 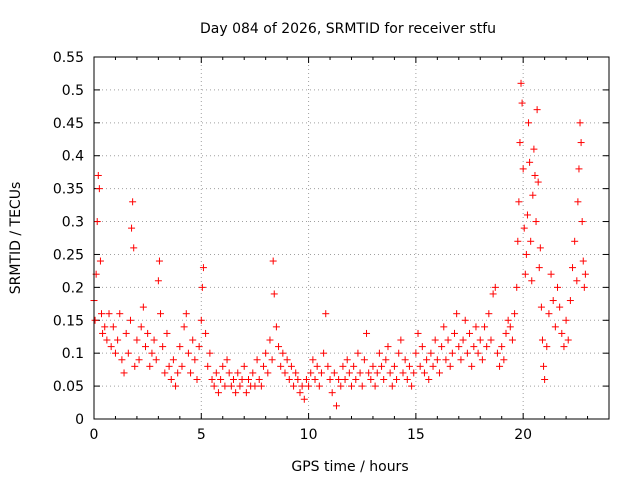 What do you see at coordinates (201, 435) in the screenshot?
I see `x-tick-label: 5` at bounding box center [201, 435].